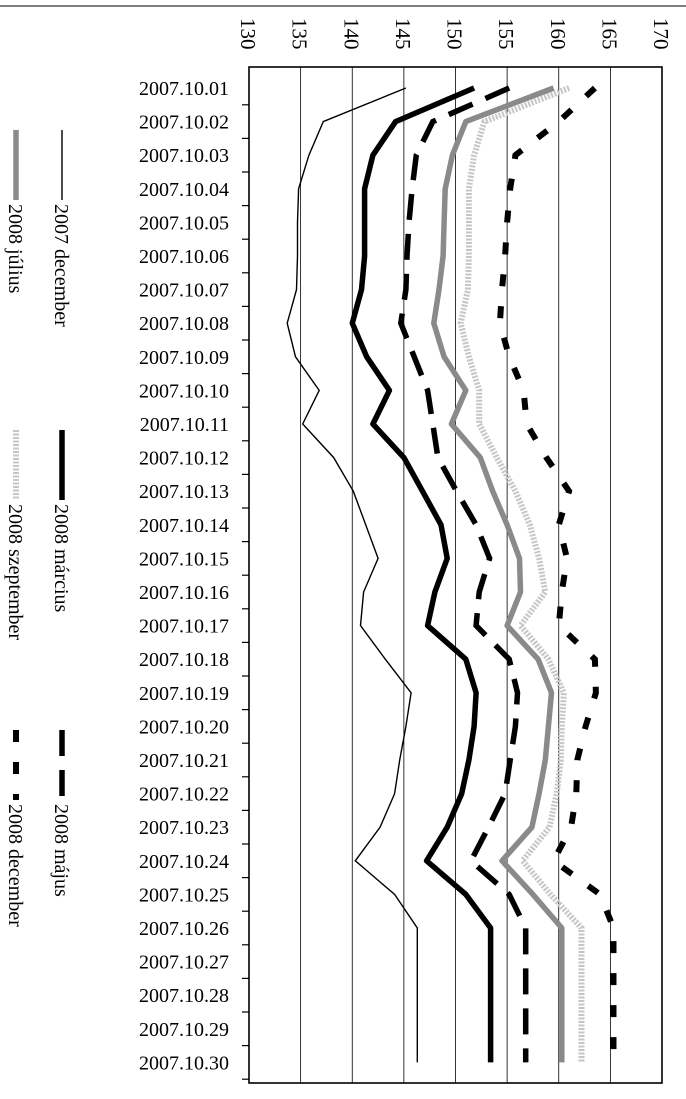 Image resolution: width=686 pixels, height=1099 pixels. Describe the element at coordinates (184, 425) in the screenshot. I see `category-label: 2007.10.11` at that location.